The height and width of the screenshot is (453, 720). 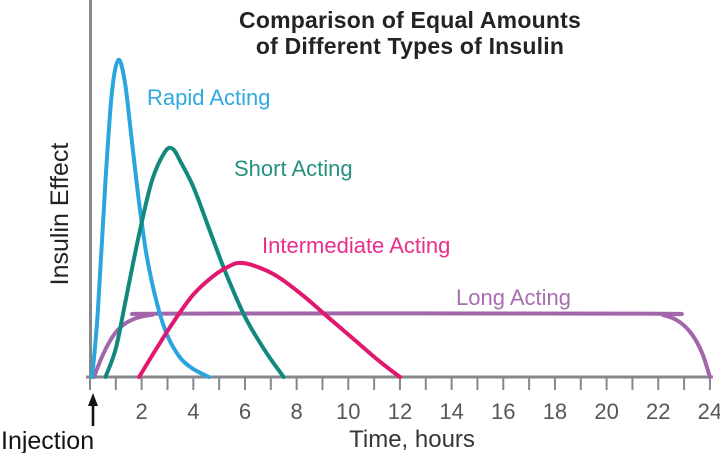 I want to click on x-tick-label-8: 8, so click(x=296, y=411).